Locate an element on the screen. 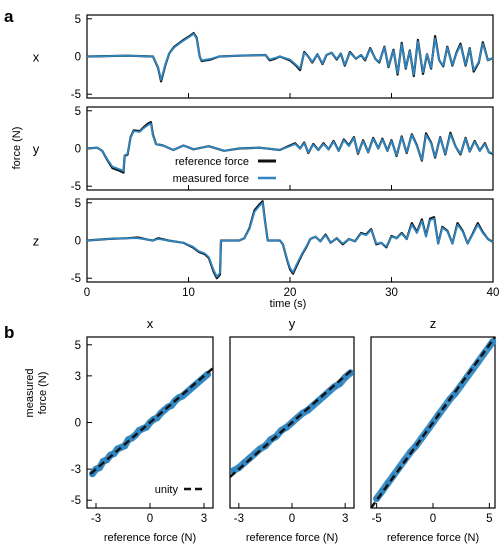 The height and width of the screenshot is (550, 504). timeseries-subplot-y: 5 0 -5 y reference force measured force is located at coordinates (263, 149).